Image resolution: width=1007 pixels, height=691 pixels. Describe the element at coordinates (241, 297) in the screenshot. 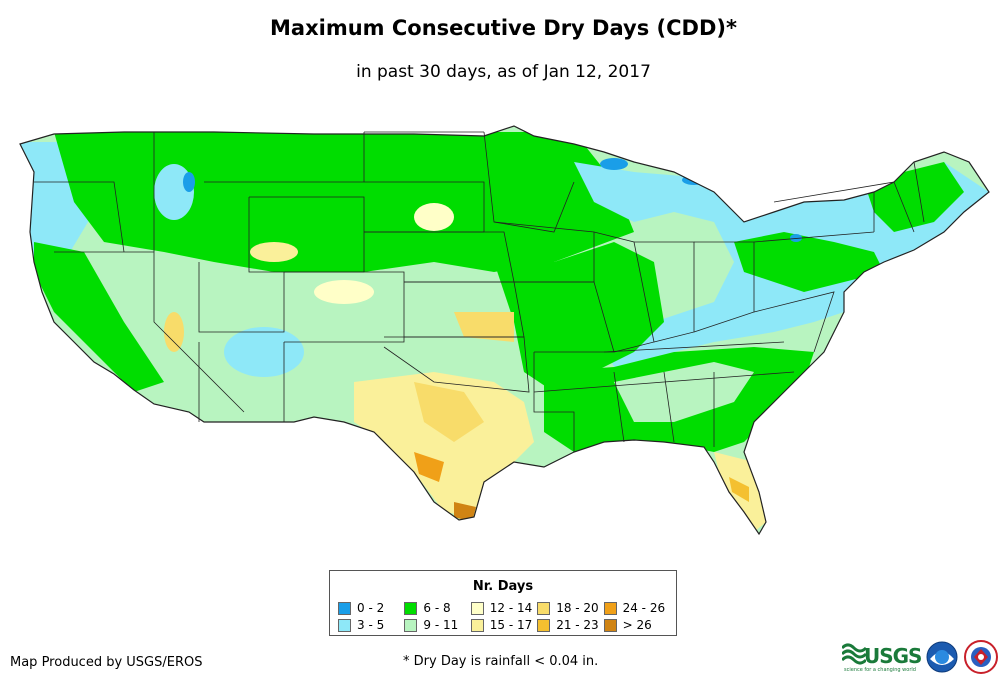

I see `boundary-ut` at that location.